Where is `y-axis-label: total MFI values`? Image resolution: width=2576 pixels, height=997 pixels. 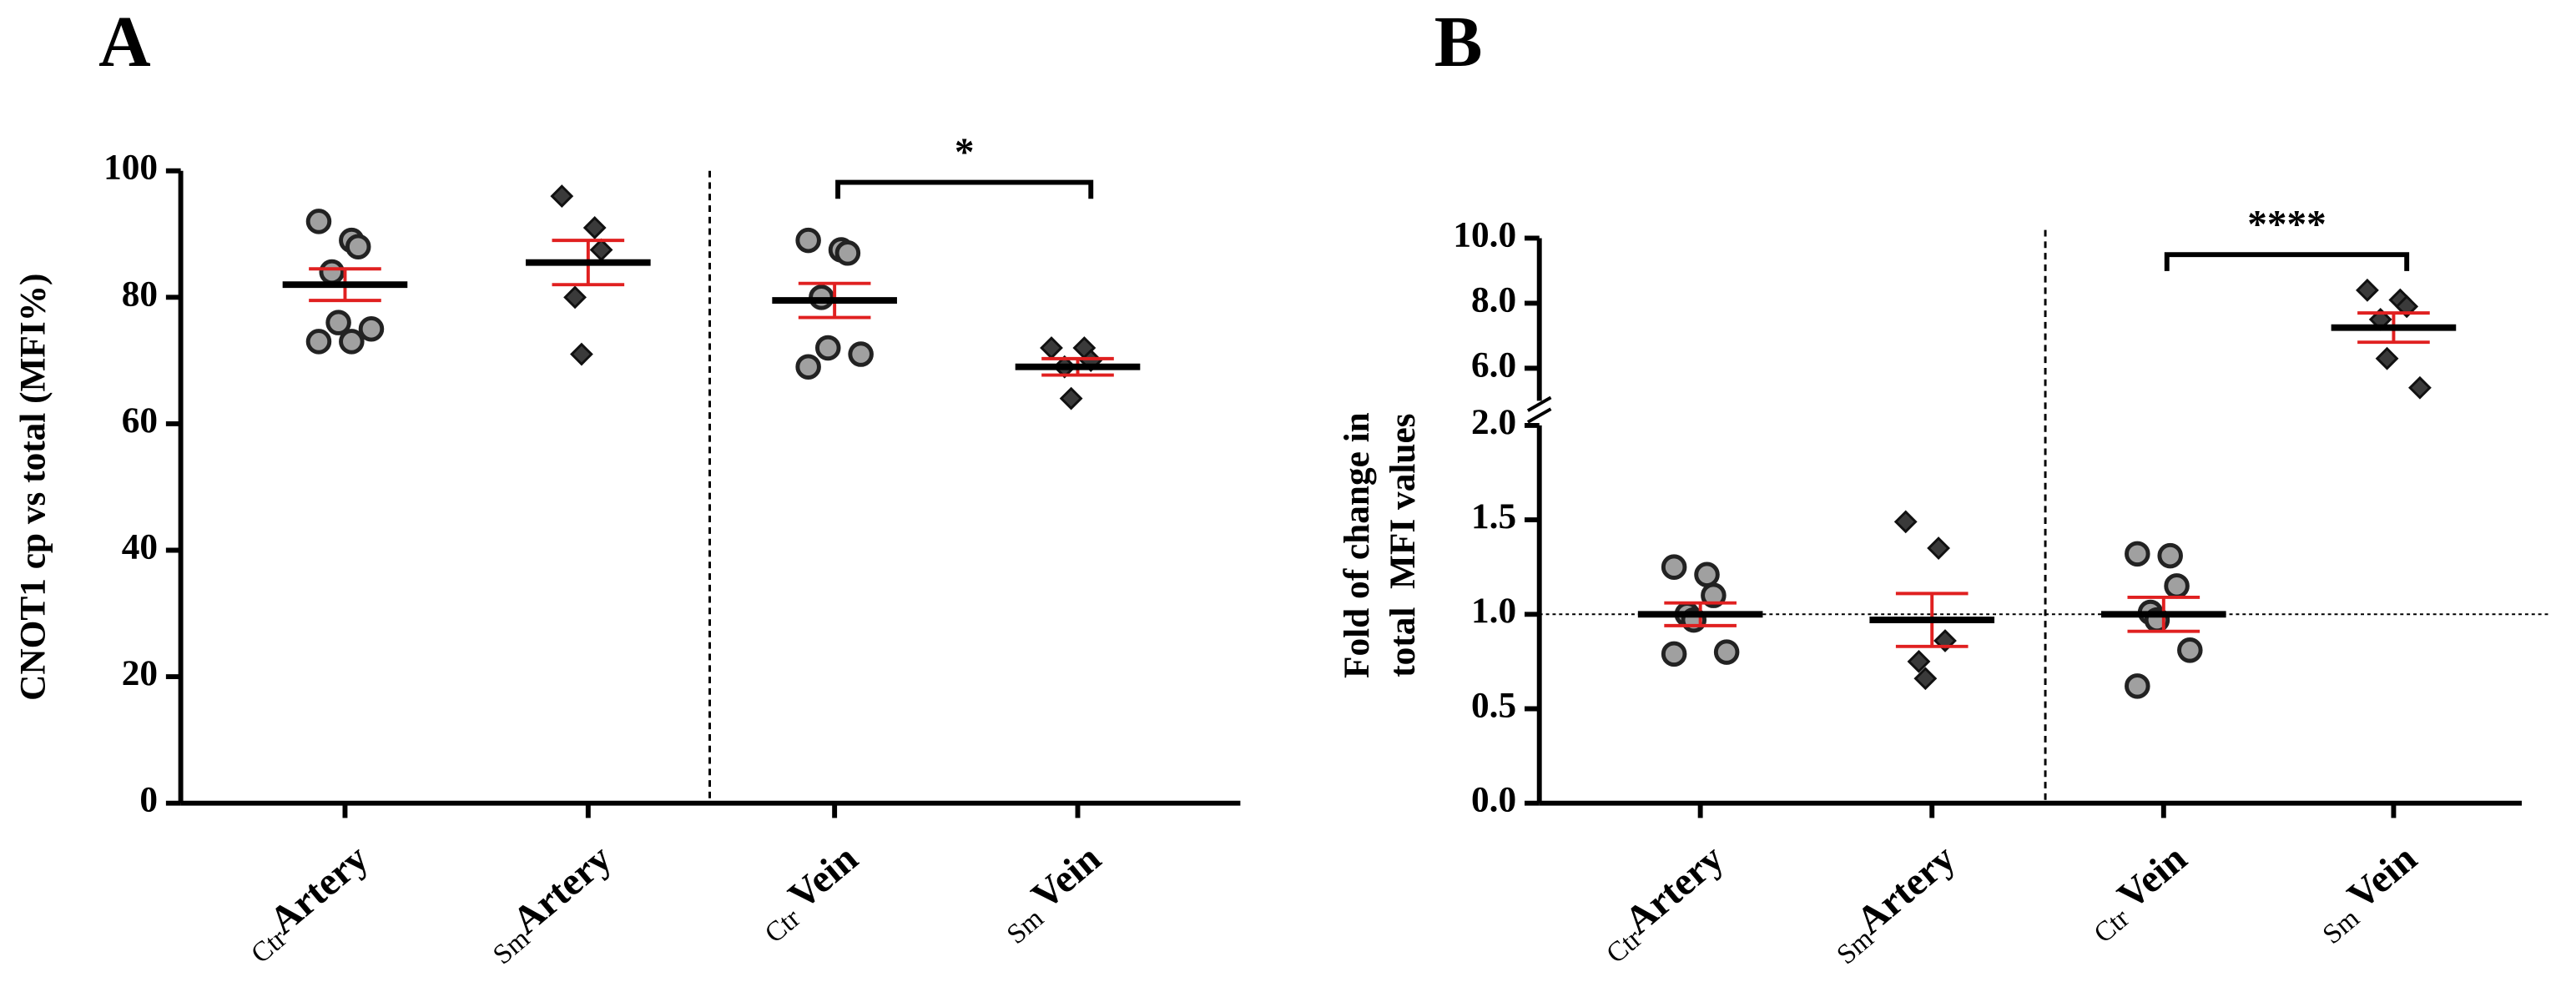
y-axis-label: total MFI values is located at coordinates (1403, 545).